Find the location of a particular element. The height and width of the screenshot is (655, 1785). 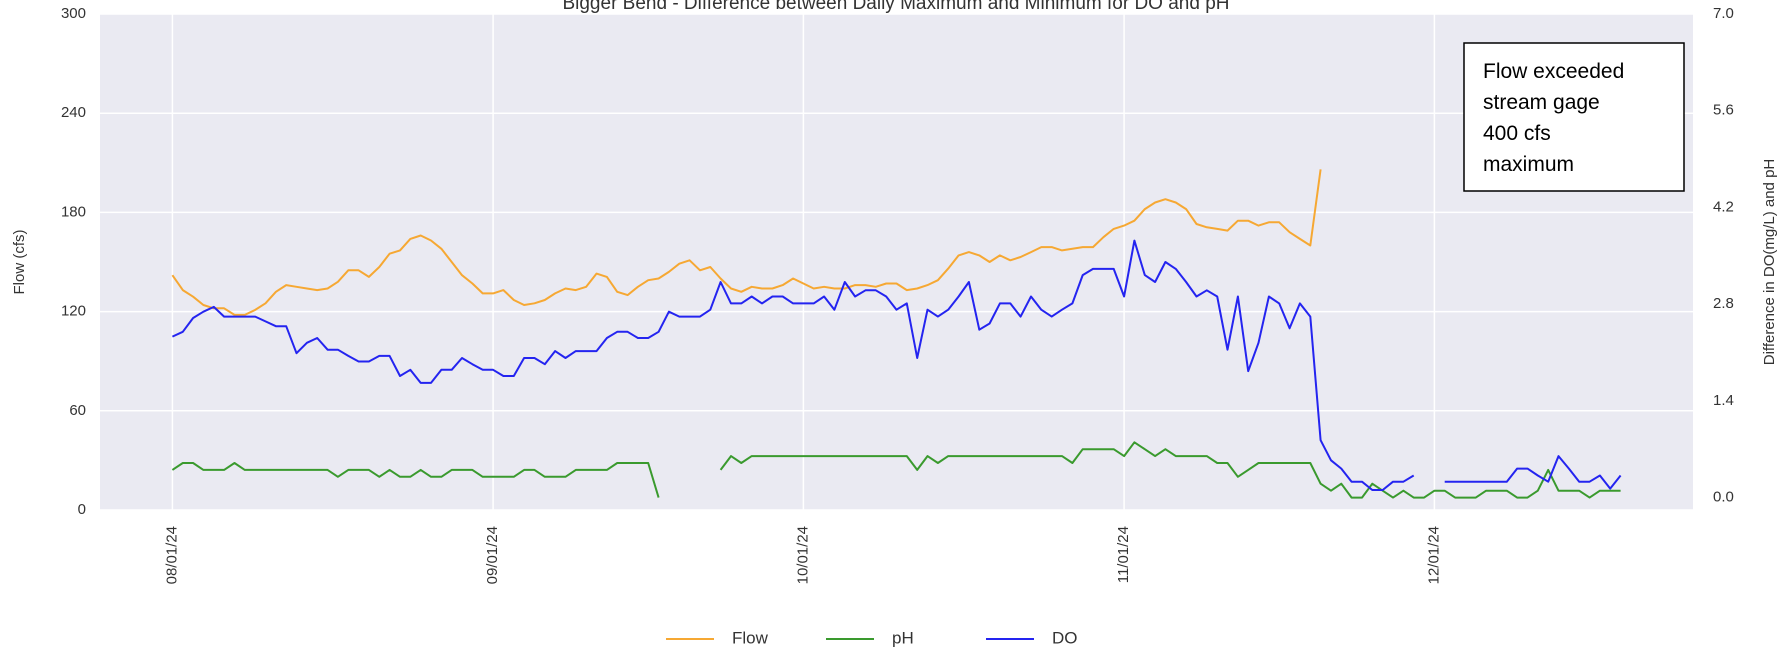

y2-tick-label: 7.0 is located at coordinates (1723, 13).